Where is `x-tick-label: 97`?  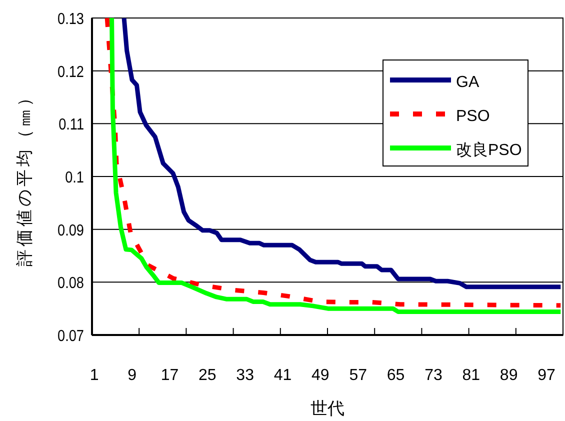
x-tick-label: 97 is located at coordinates (547, 375).